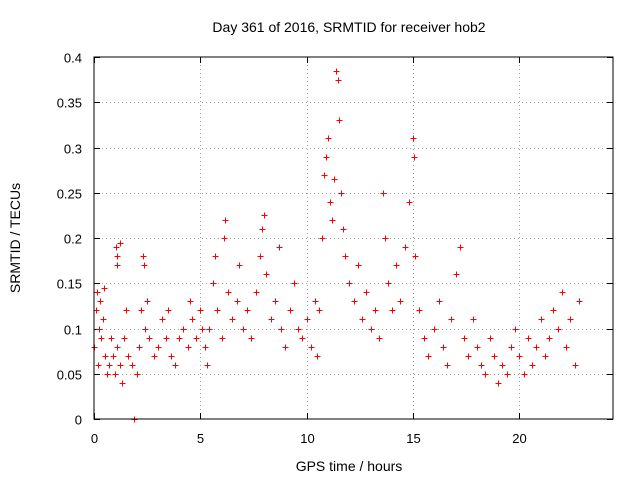 Image resolution: width=640 pixels, height=480 pixels. What do you see at coordinates (73, 330) in the screenshot?
I see `y-tick-label: 0.1` at bounding box center [73, 330].